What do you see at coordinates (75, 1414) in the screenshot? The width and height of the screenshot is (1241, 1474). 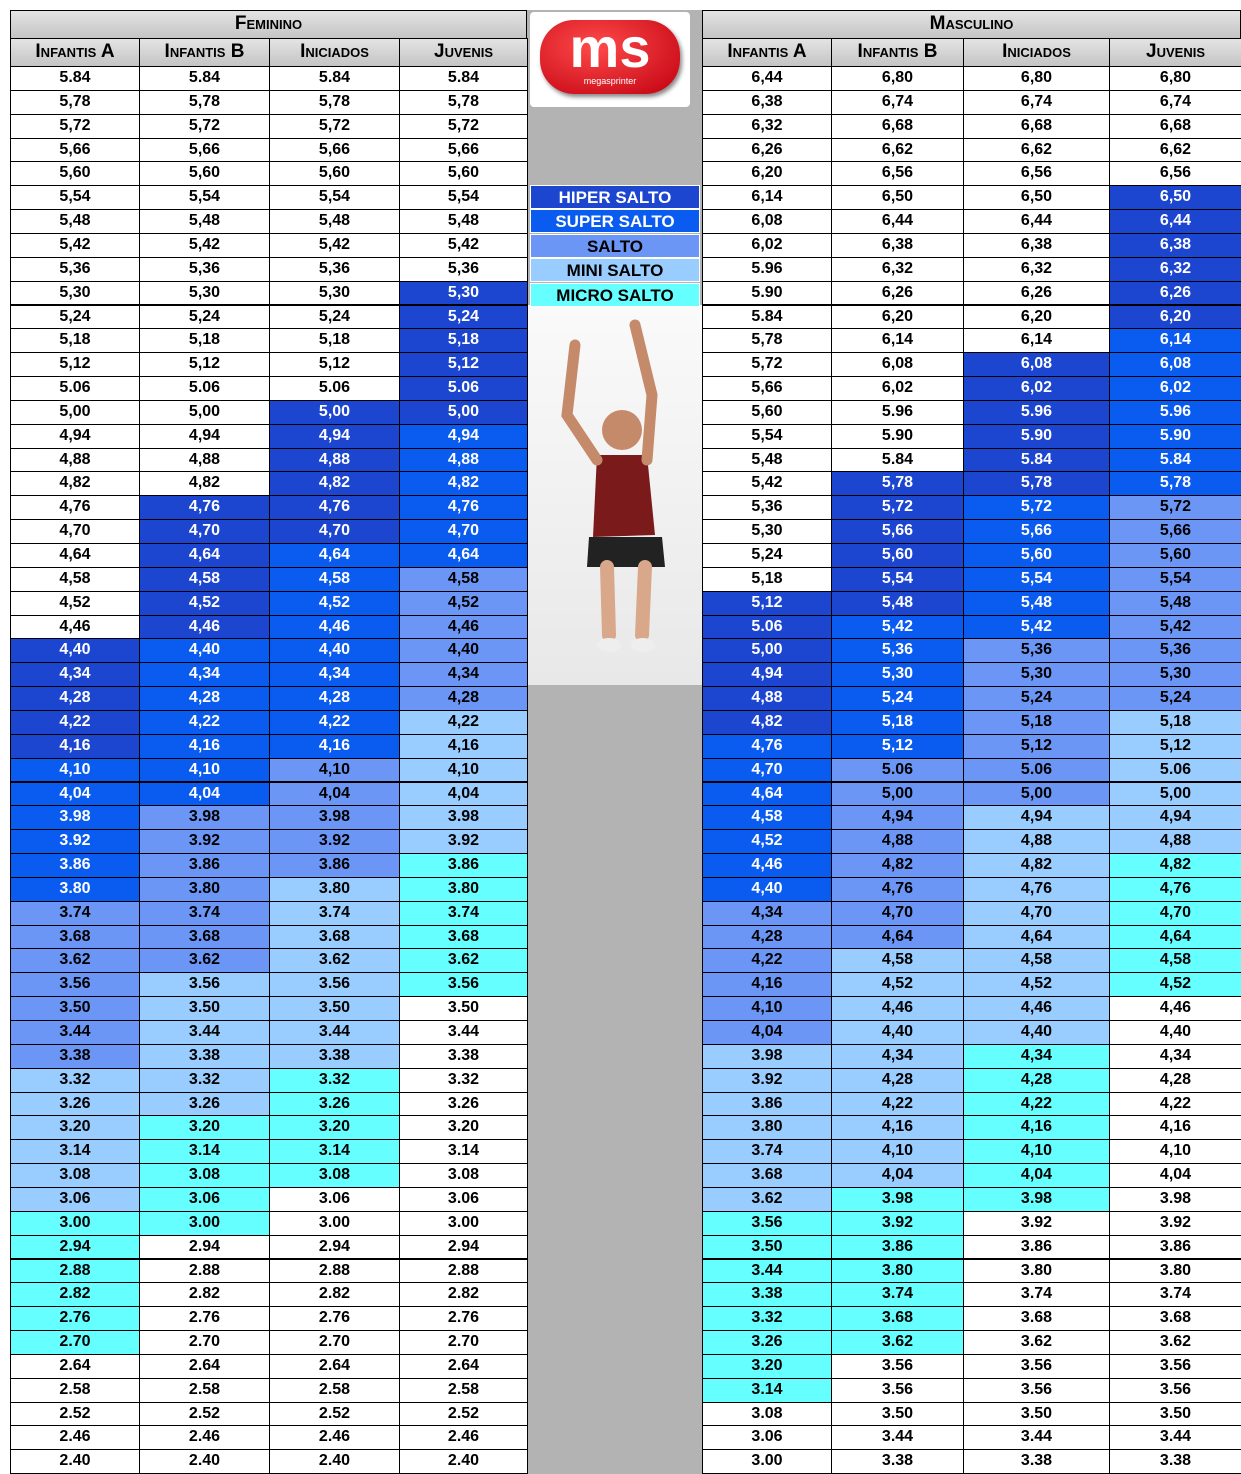 I see `value-cell: 2.52` at bounding box center [75, 1414].